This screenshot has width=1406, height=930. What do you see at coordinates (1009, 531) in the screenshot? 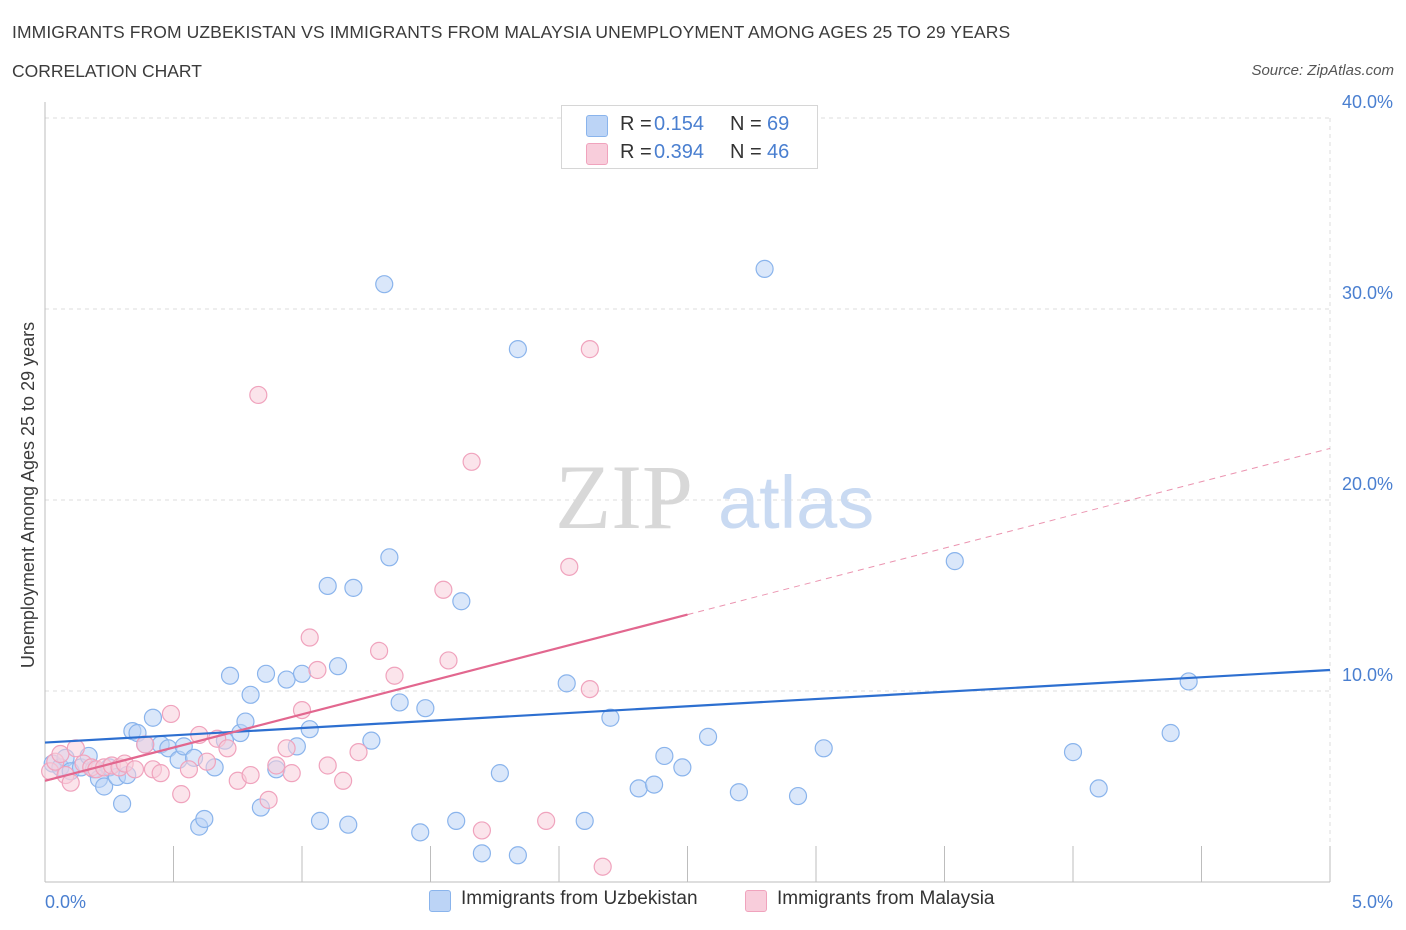
I see `malaysia-trend-extension` at bounding box center [1009, 531].